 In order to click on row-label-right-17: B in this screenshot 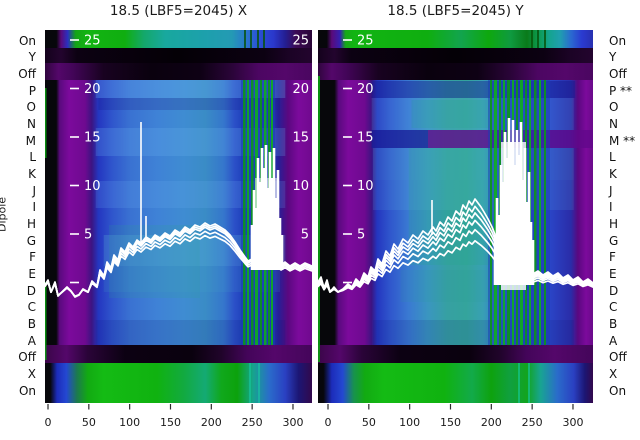, I will do `click(613, 323)`.